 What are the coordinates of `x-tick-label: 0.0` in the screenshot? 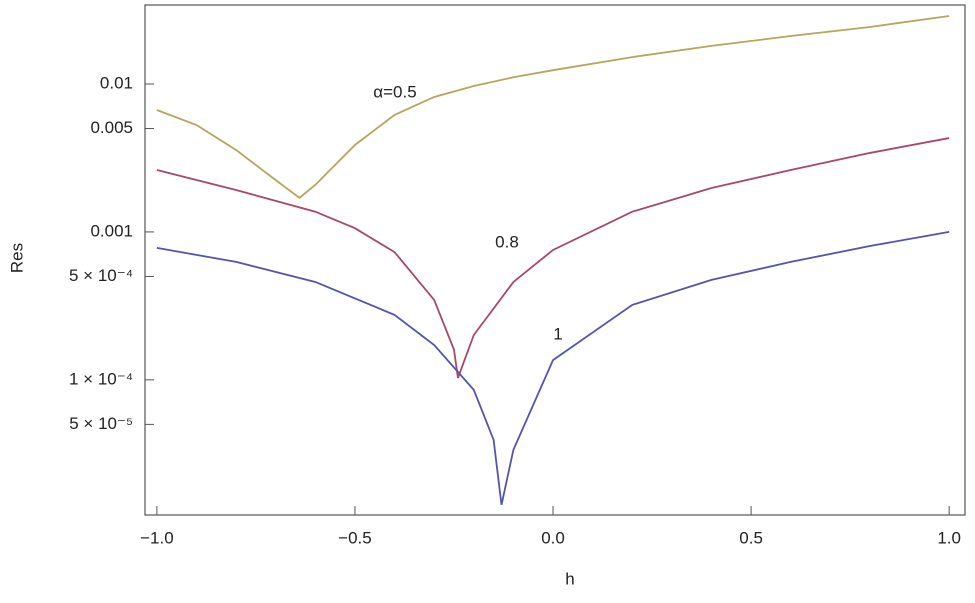 It's located at (553, 537).